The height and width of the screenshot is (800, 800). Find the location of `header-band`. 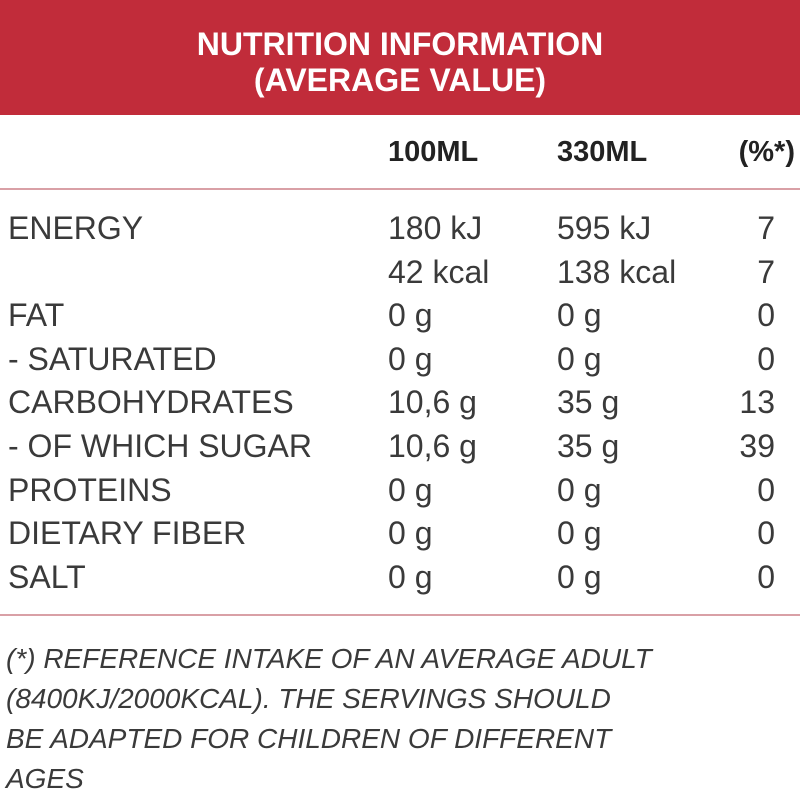

header-band is located at coordinates (400, 57).